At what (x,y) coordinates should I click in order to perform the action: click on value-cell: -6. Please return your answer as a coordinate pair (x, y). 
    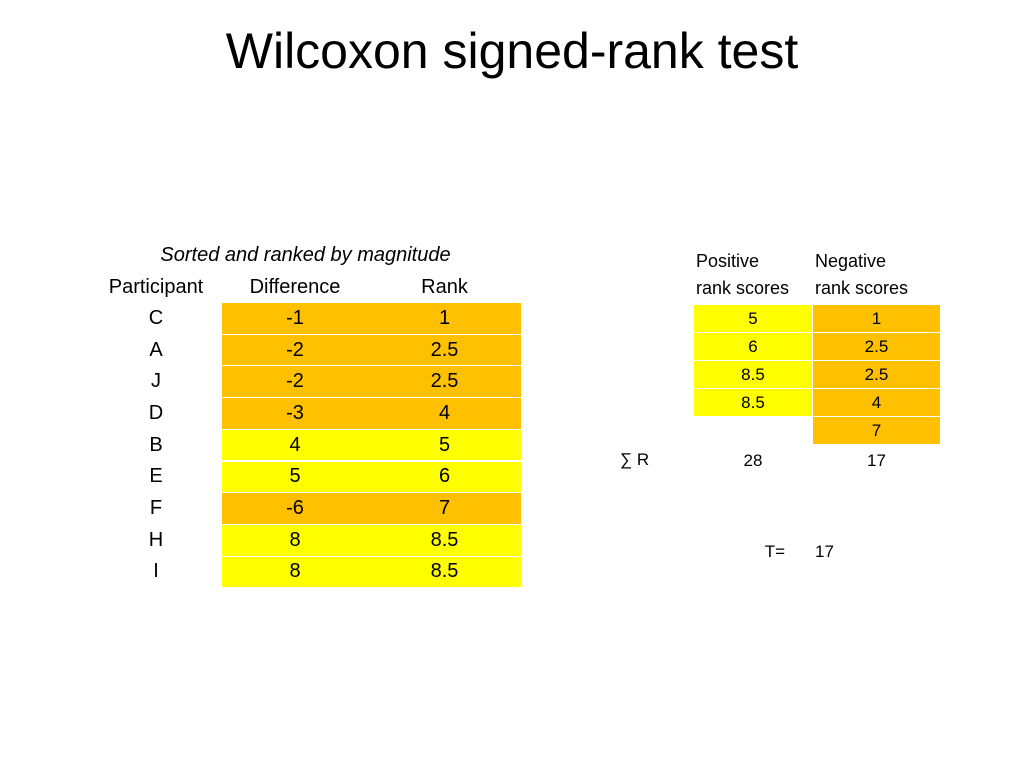
    Looking at the image, I should click on (295, 509).